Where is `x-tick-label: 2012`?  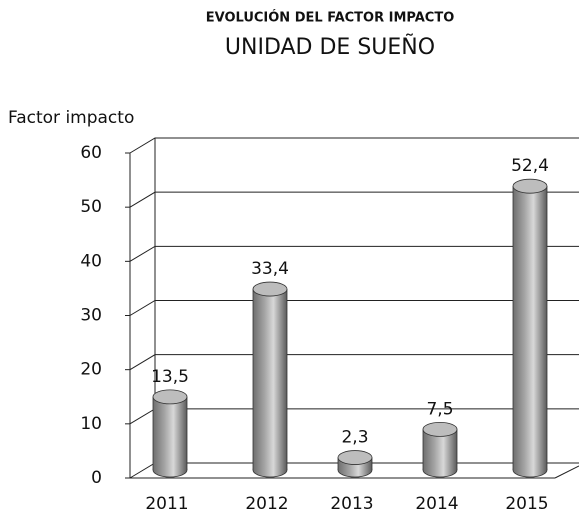 x-tick-label: 2012 is located at coordinates (266, 504).